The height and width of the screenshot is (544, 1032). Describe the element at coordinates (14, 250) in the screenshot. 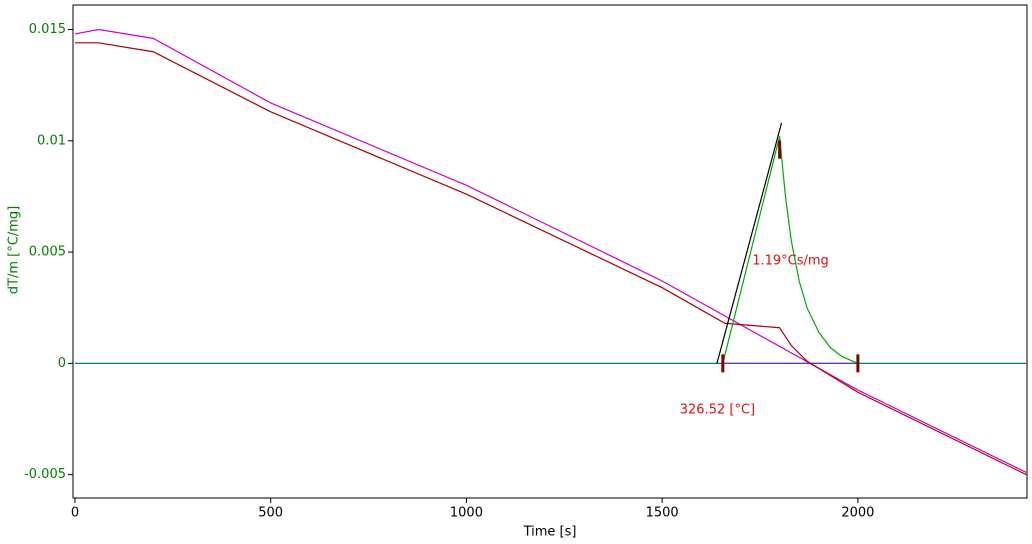

I see `y-axis-label: dT/m [°C/mg]` at that location.